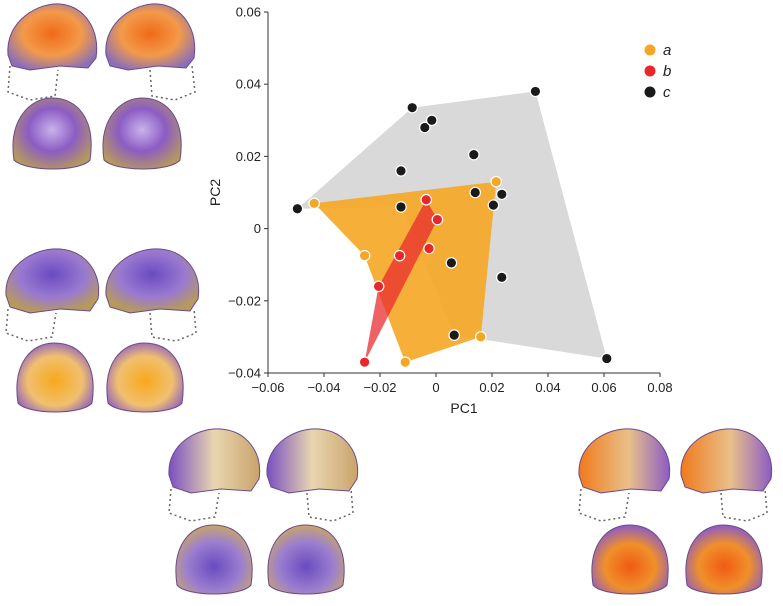 The width and height of the screenshot is (783, 606). Describe the element at coordinates (401, 281) in the screenshot. I see `hull-b` at that location.